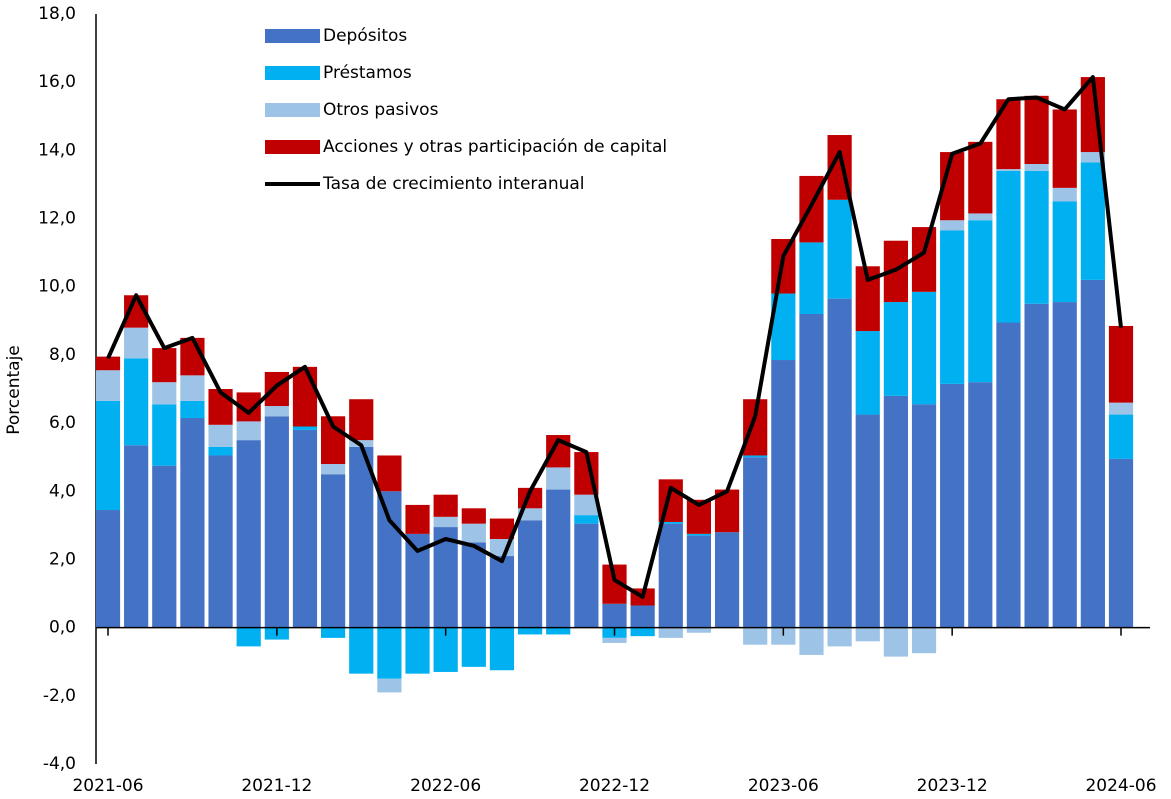 The image size is (1171, 799). What do you see at coordinates (62, 559) in the screenshot?
I see `y-tick-label: 2,0` at bounding box center [62, 559].